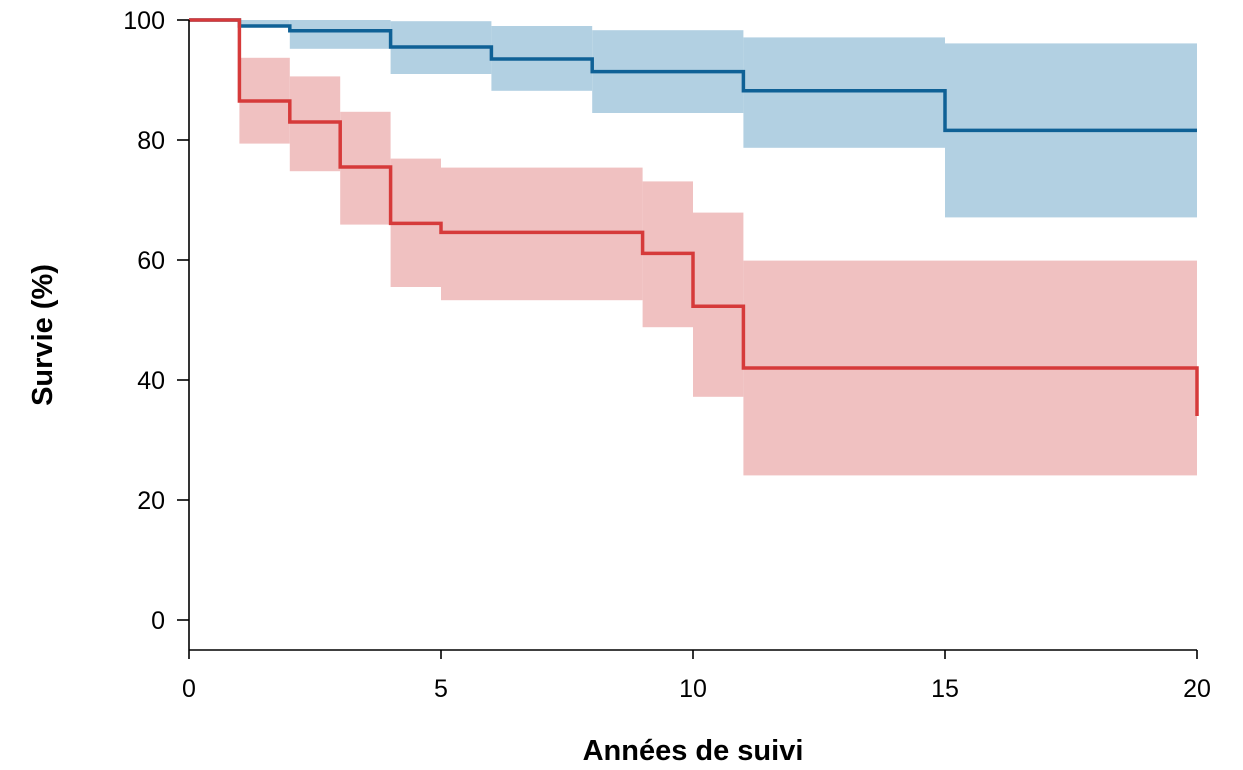  I want to click on y-axis-ticks: 0 20 40 60 80 100, so click(156, 321).